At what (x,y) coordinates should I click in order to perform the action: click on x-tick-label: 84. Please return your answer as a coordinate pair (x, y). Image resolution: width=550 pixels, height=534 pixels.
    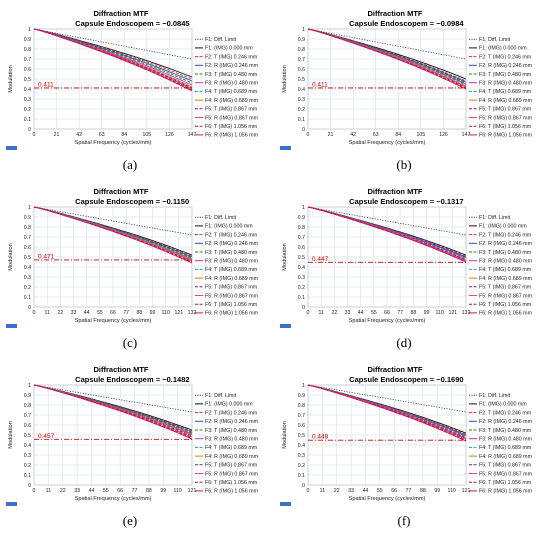
    Looking at the image, I should click on (398, 135).